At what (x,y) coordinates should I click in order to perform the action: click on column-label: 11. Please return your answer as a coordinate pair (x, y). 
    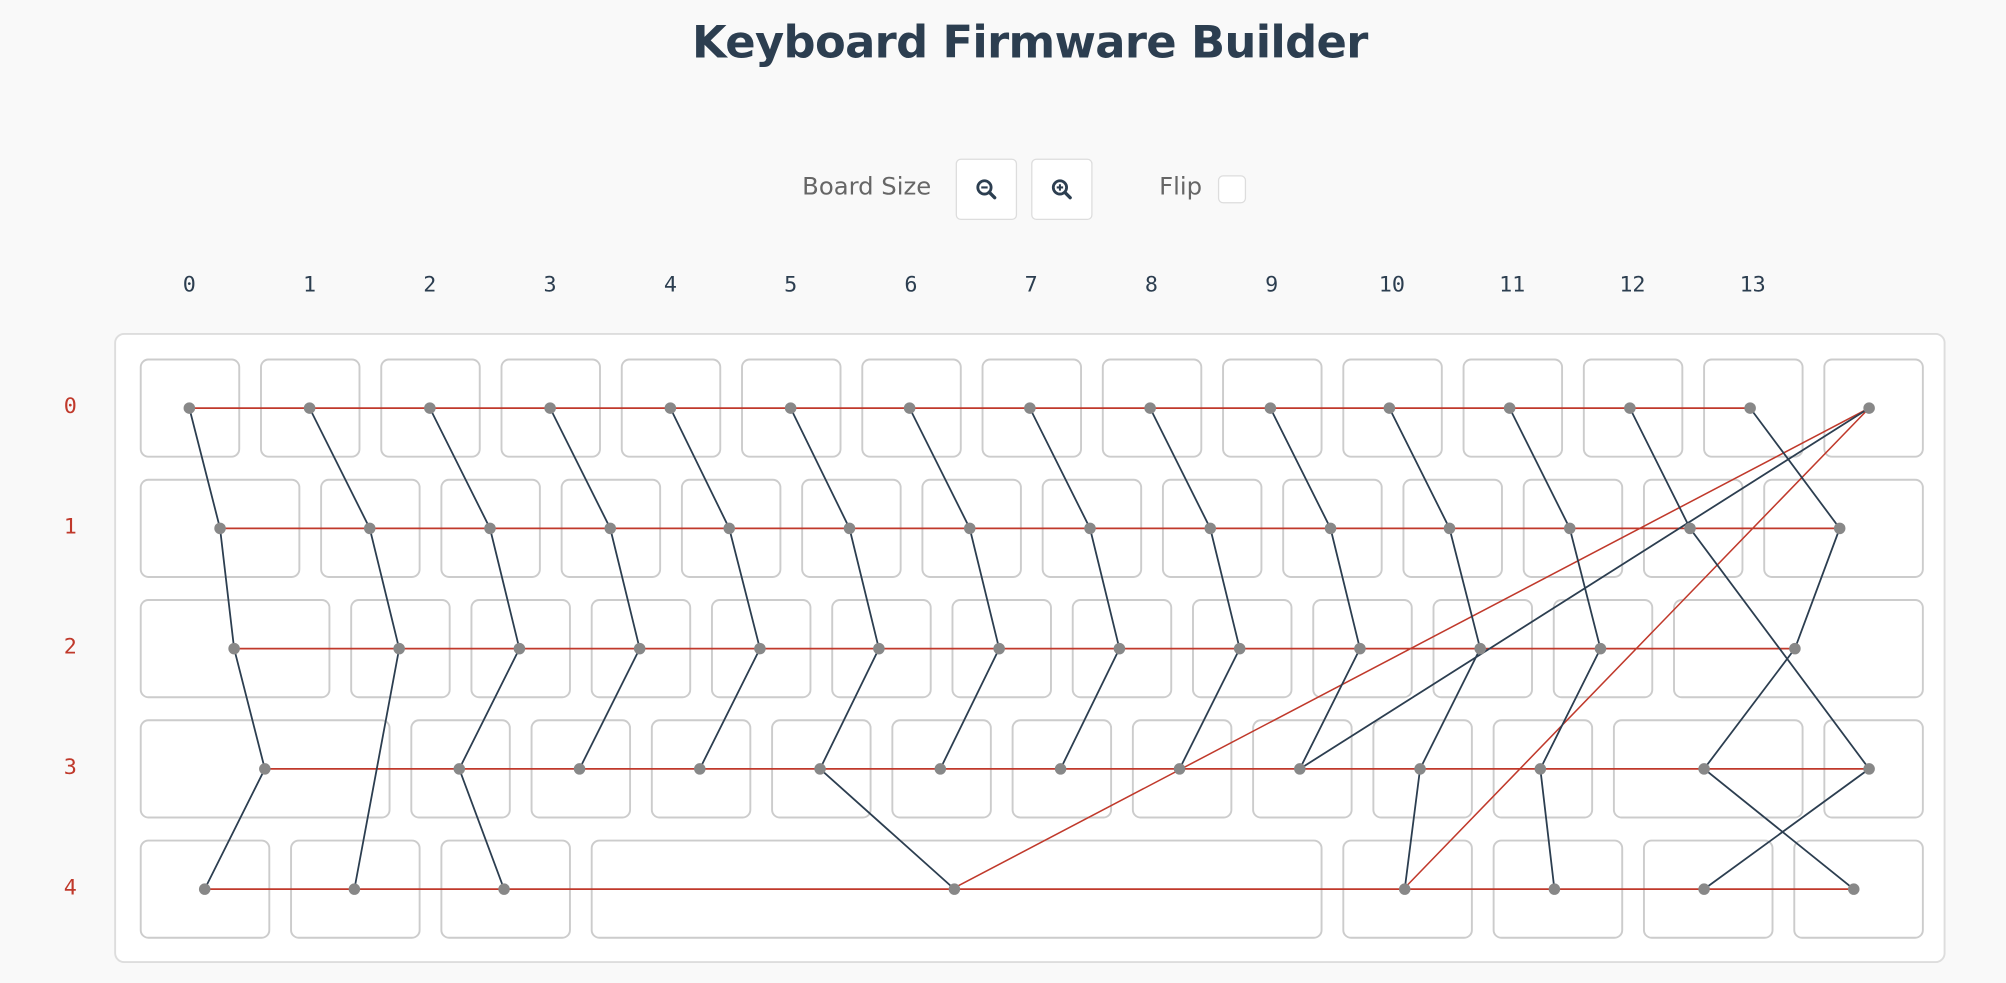
    Looking at the image, I should click on (1512, 285).